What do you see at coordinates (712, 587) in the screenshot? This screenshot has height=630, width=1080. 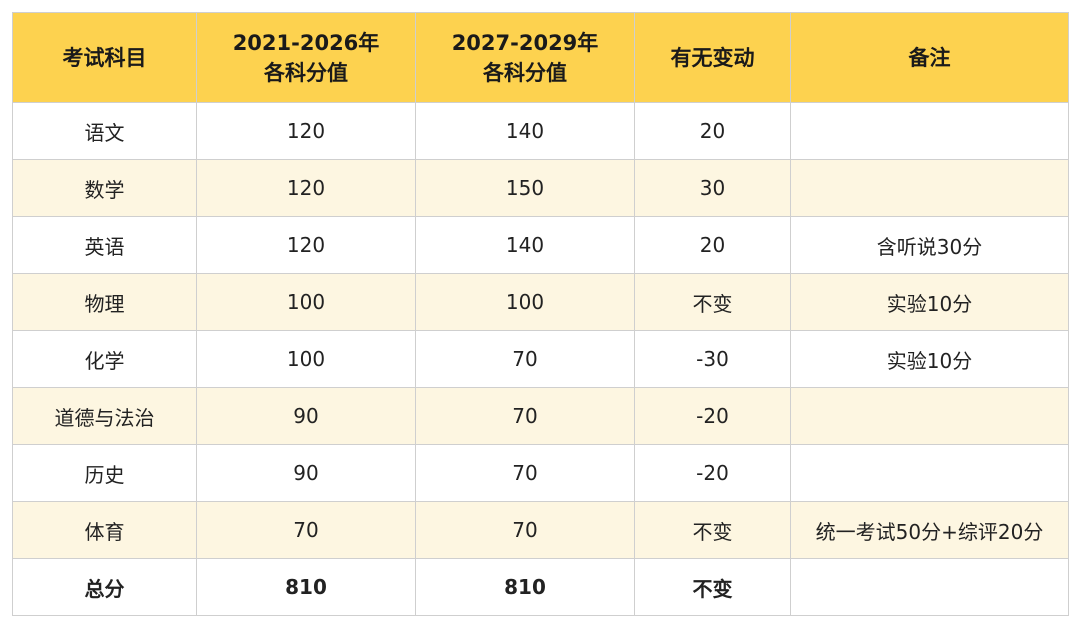 I see `total-cell: 不变` at bounding box center [712, 587].